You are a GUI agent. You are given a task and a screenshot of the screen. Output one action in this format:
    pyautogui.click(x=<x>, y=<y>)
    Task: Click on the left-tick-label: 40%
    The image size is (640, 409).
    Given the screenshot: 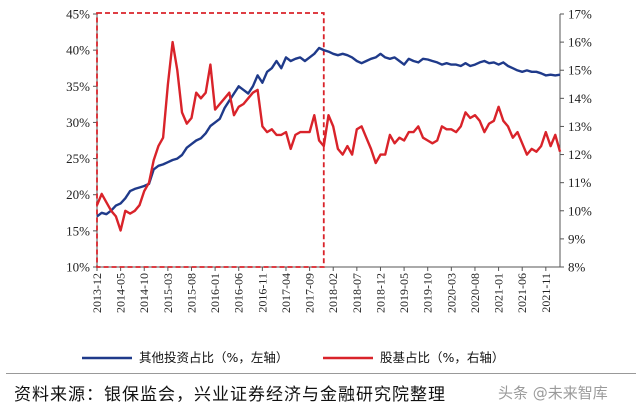 What is the action you would take?
    pyautogui.click(x=78, y=50)
    